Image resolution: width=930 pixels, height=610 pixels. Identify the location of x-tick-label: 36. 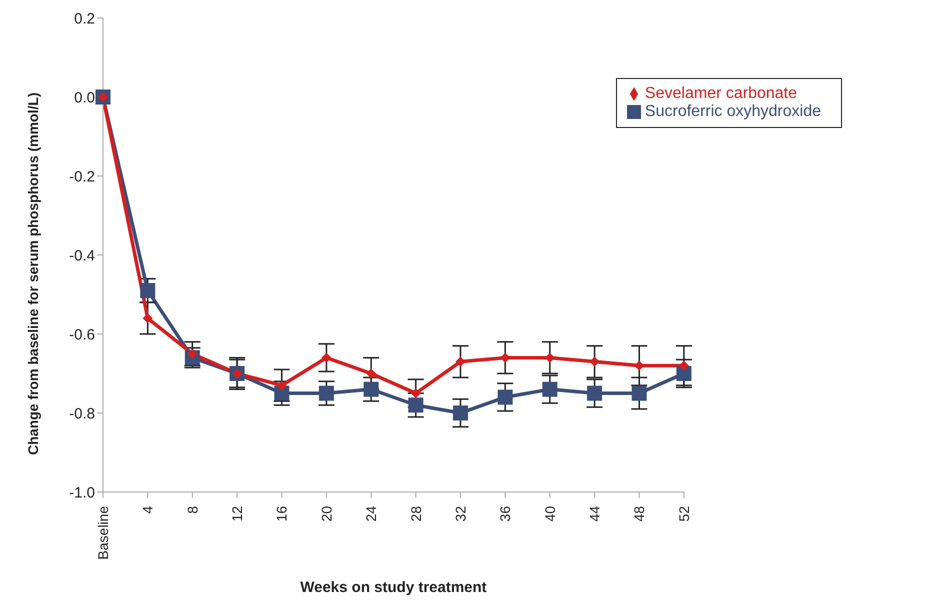
(505, 514).